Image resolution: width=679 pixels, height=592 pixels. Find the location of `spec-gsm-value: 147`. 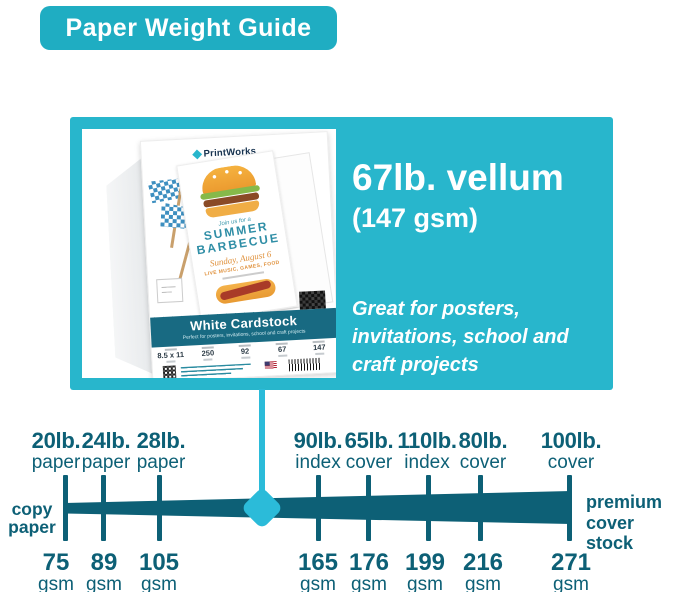

spec-gsm-value: 147 is located at coordinates (319, 347).